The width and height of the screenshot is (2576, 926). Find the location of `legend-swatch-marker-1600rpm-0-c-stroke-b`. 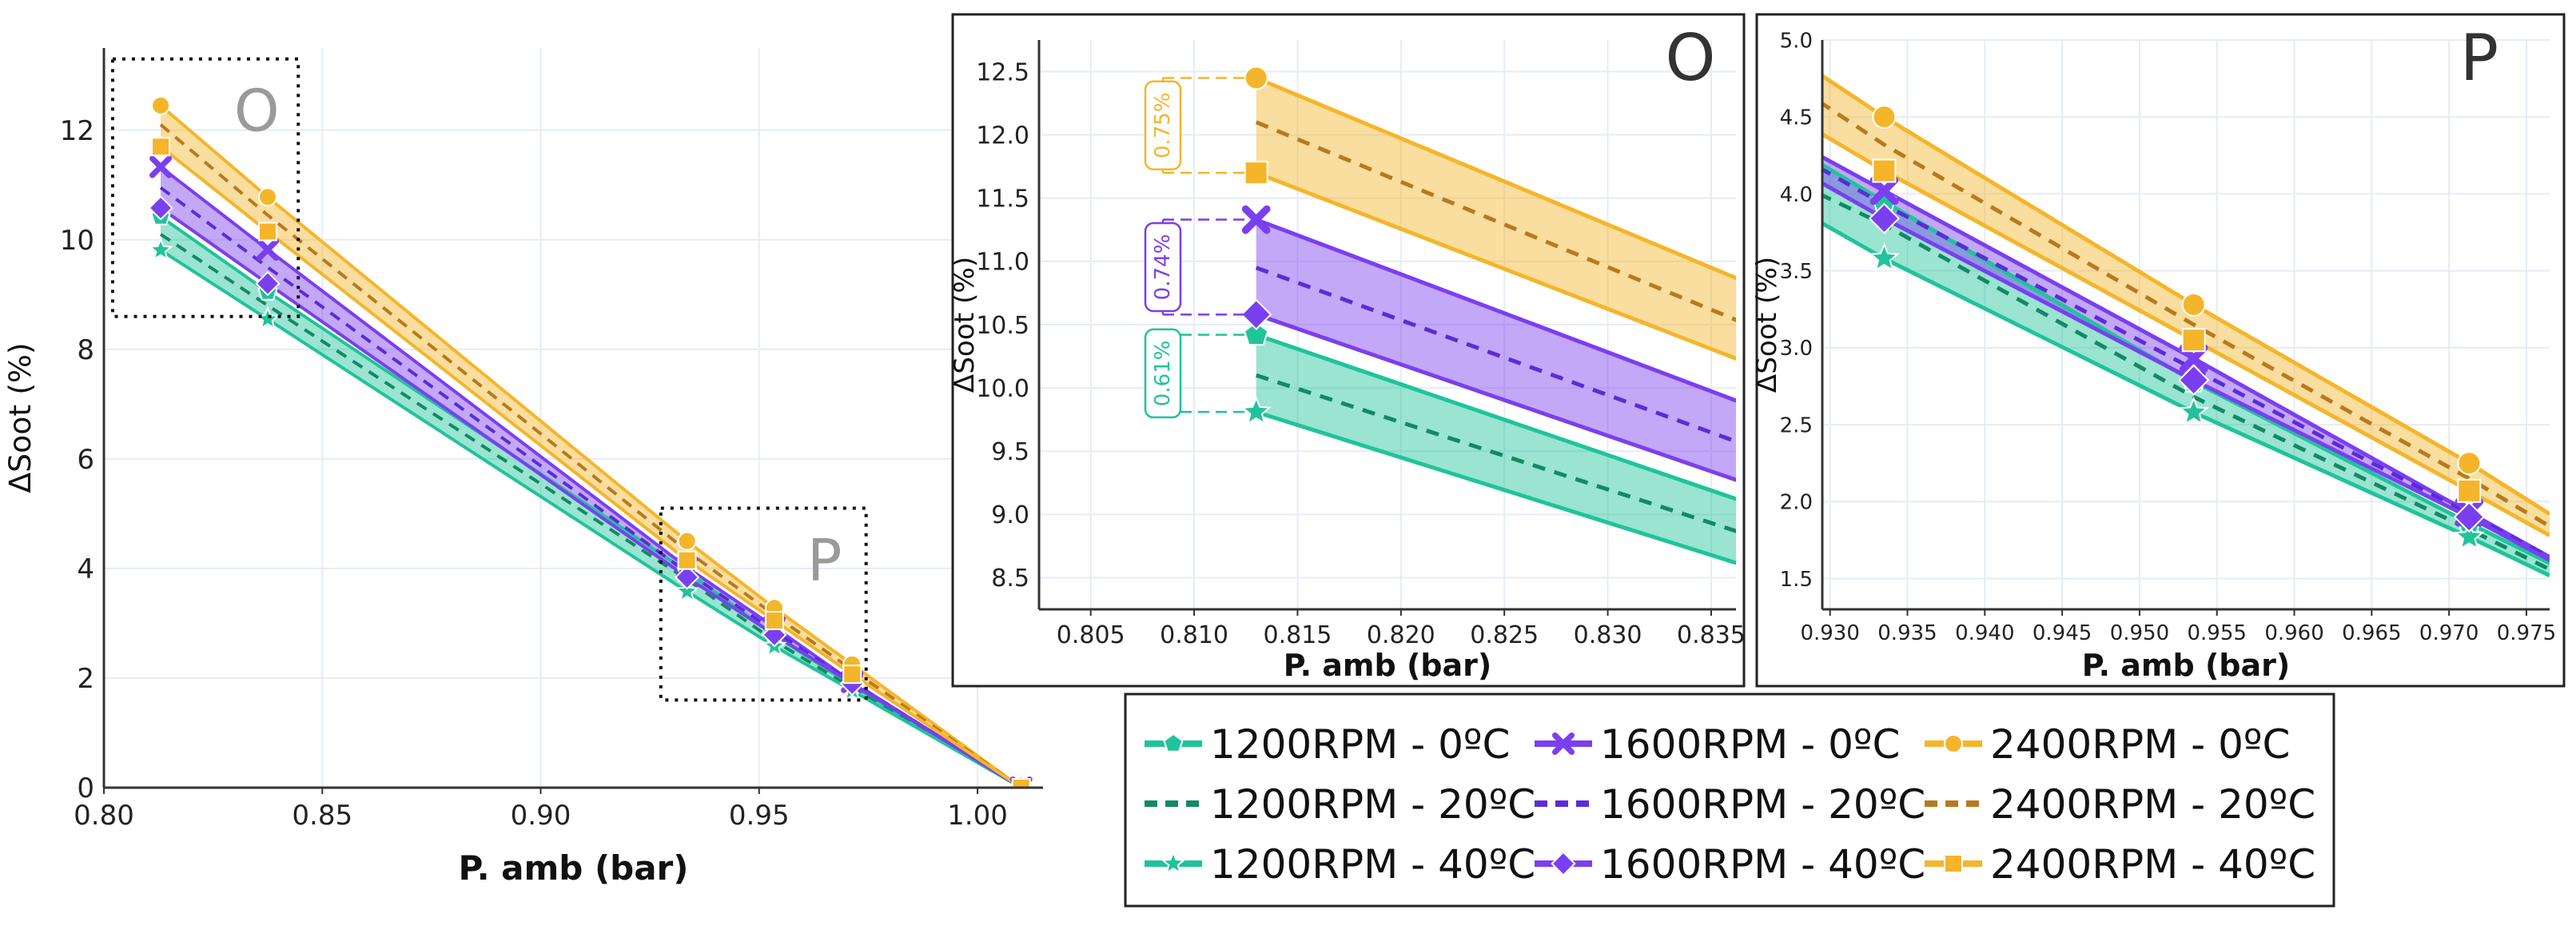

legend-swatch-marker-1600rpm-0-c-stroke-b is located at coordinates (1563, 744).